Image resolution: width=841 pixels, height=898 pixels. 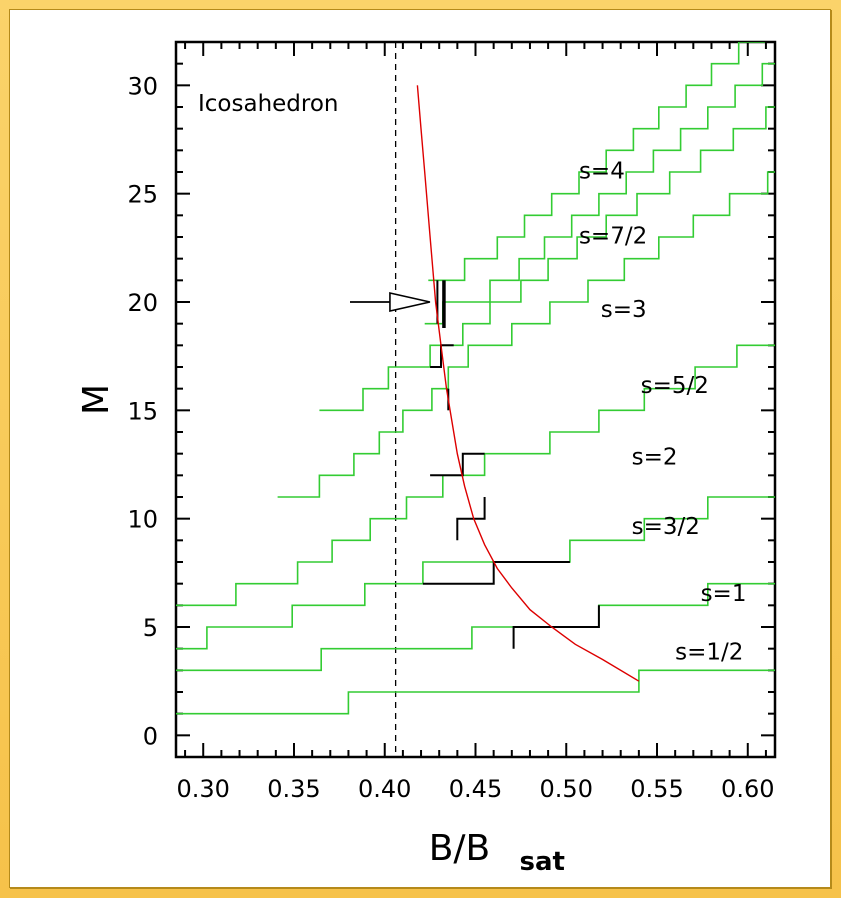 I want to click on highlight-steps-group, so click(x=511, y=464).